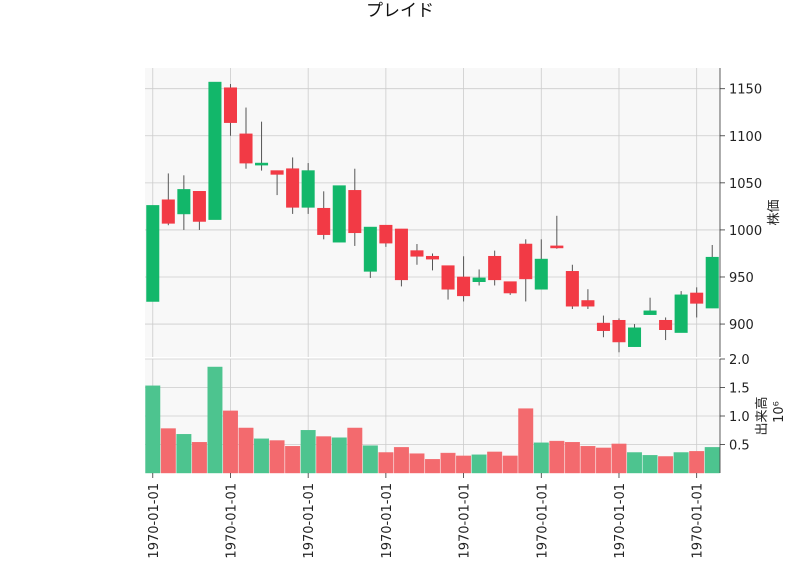 The height and width of the screenshot is (575, 800). I want to click on price-axis-label: 株価, so click(774, 212).